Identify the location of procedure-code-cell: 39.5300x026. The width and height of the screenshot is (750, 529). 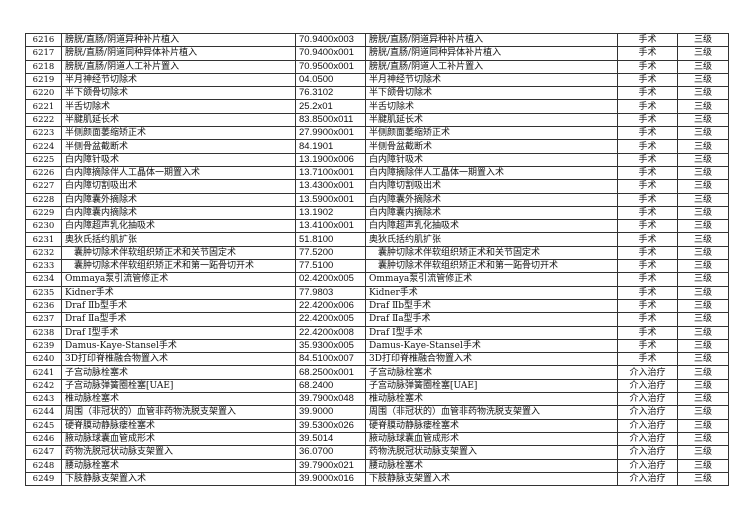
(330, 425).